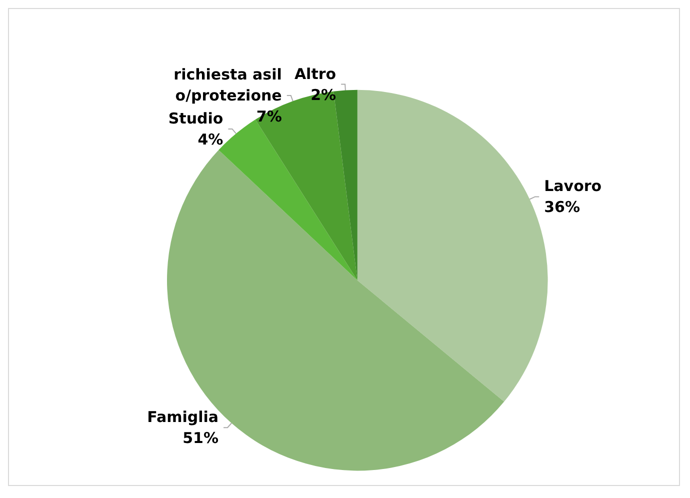  Describe the element at coordinates (573, 186) in the screenshot. I see `slice-label: Lavoro` at that location.